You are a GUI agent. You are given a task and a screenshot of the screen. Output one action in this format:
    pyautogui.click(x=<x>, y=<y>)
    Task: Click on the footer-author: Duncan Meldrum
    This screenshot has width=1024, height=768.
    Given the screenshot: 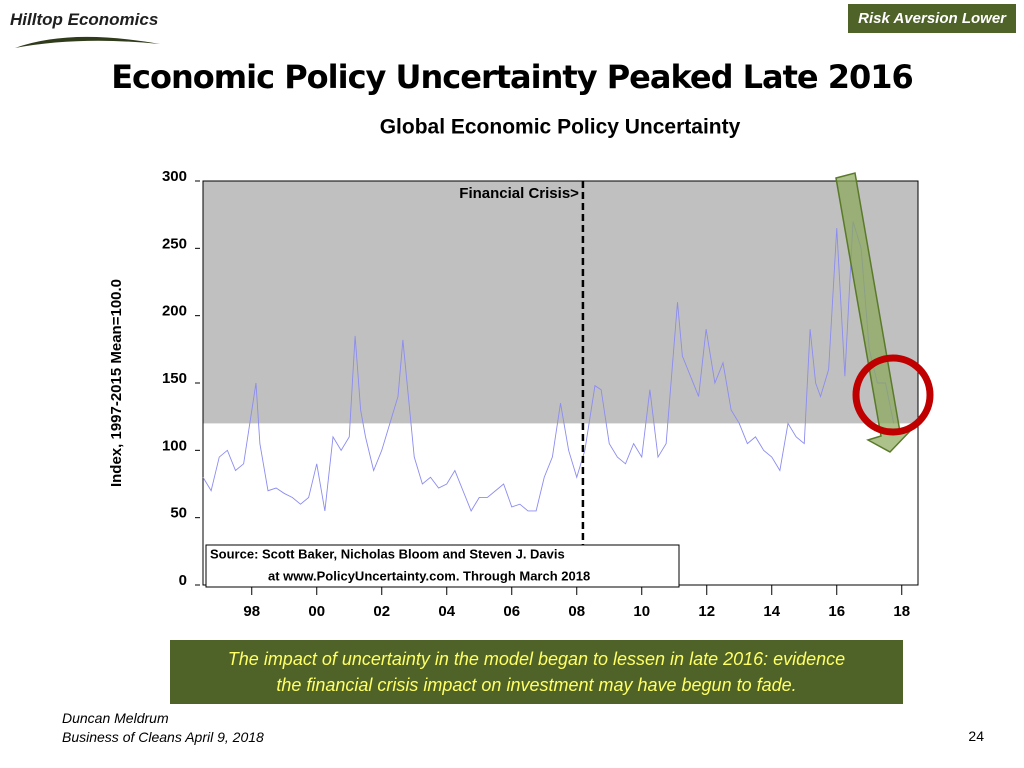 What is the action you would take?
    pyautogui.click(x=115, y=718)
    